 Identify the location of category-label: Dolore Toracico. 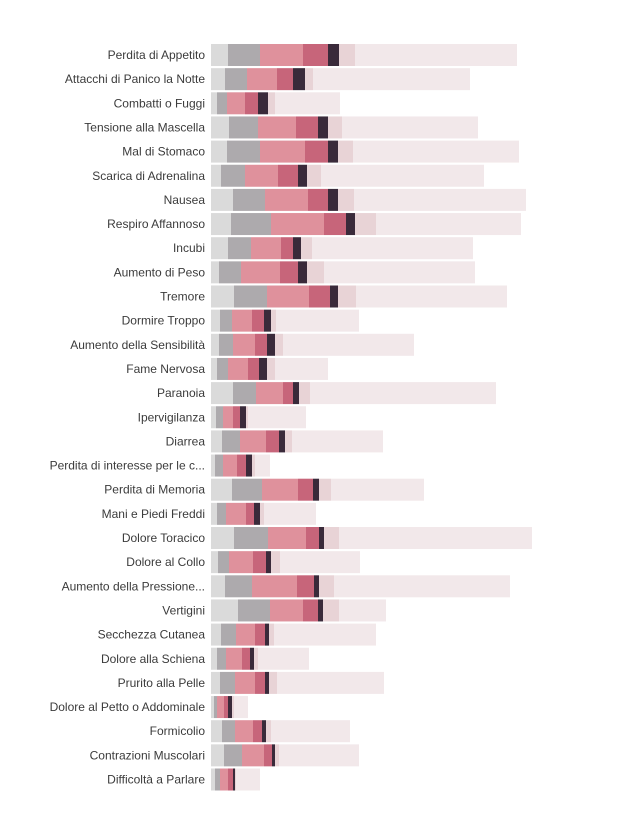
(163, 538).